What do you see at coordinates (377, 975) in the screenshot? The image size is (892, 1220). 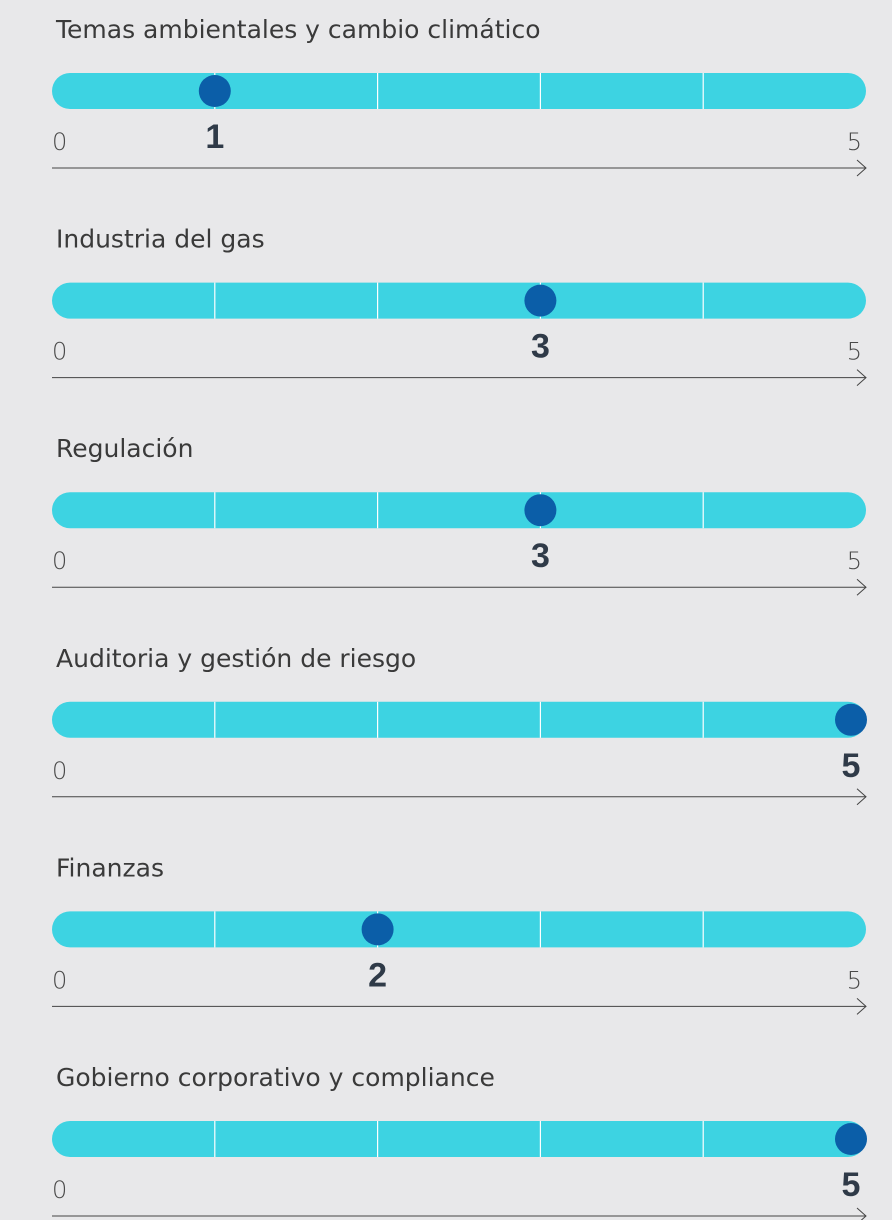 I see `value-label: 2` at bounding box center [377, 975].